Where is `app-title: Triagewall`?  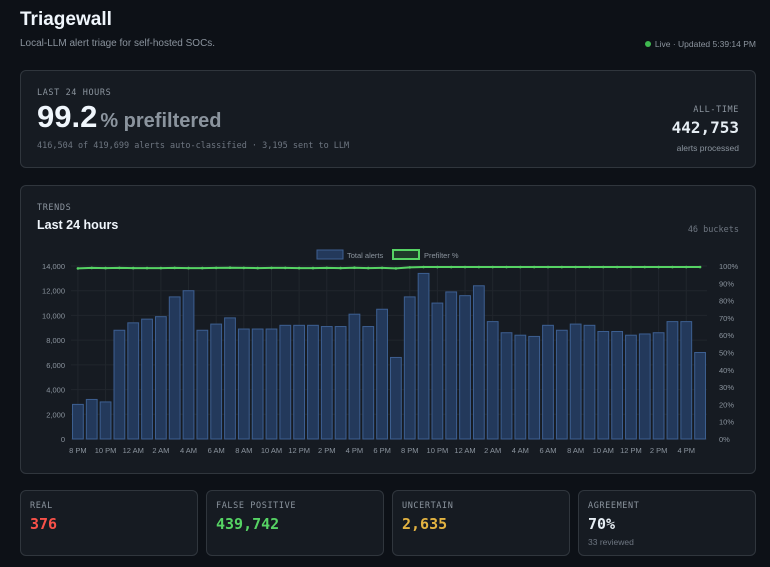 app-title: Triagewall is located at coordinates (66, 19).